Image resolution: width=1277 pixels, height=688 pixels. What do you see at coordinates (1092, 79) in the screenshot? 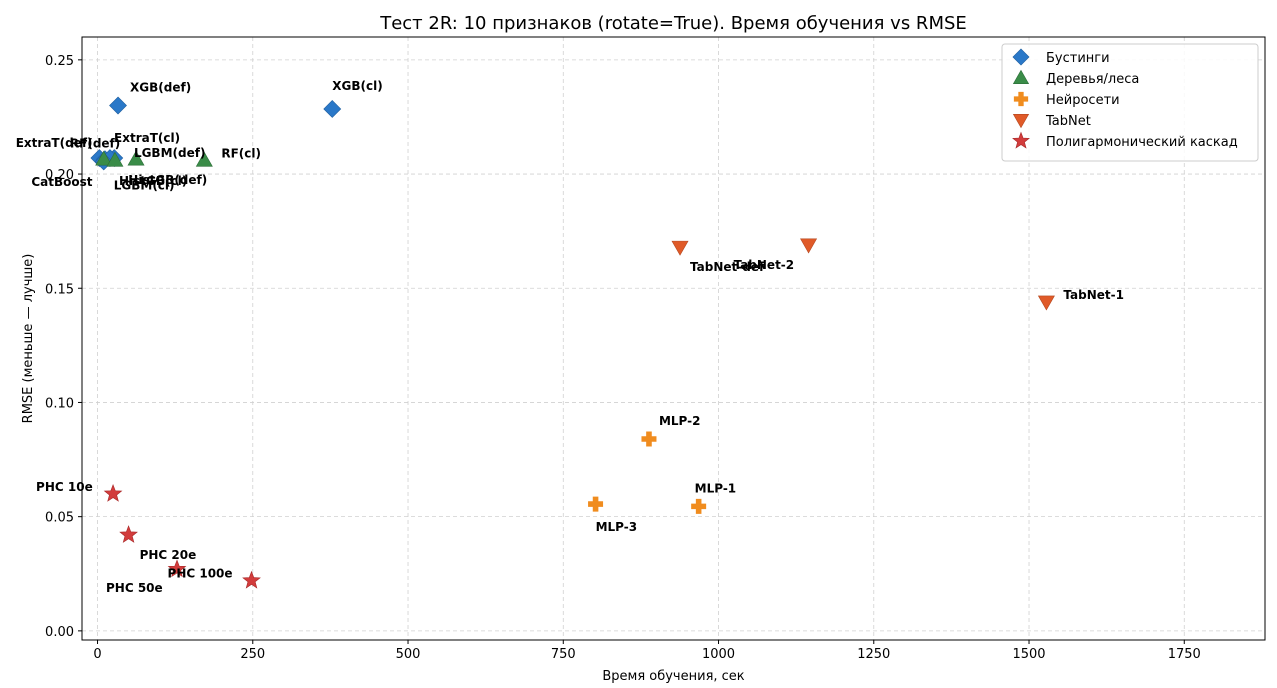
I see `legend-entry: Деревья/леса` at bounding box center [1092, 79].